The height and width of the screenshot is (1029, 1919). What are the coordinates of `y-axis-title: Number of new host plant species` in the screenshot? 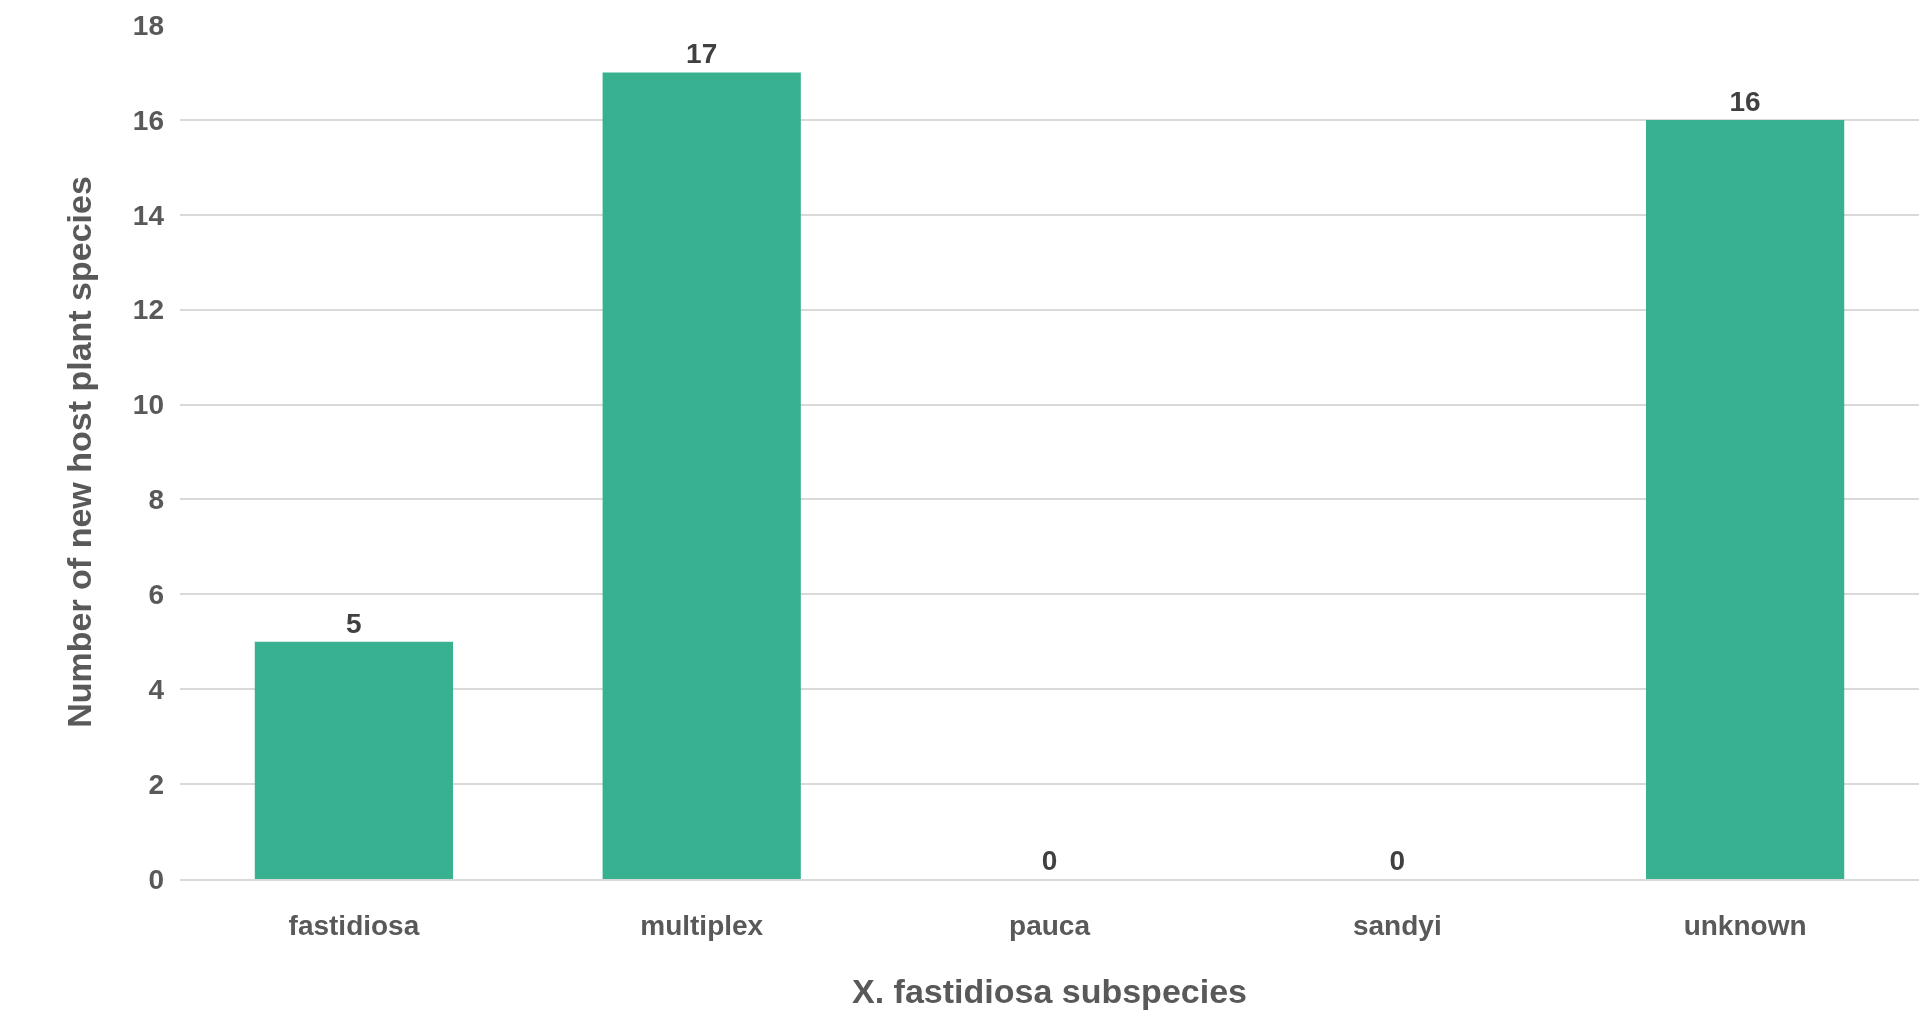 It's located at (79, 452).